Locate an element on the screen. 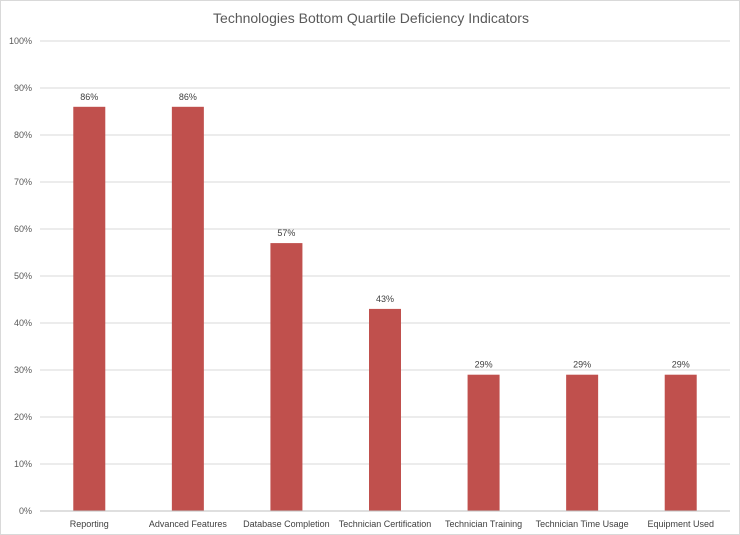 The width and height of the screenshot is (740, 535). y-tick-label: 50% is located at coordinates (23, 276).